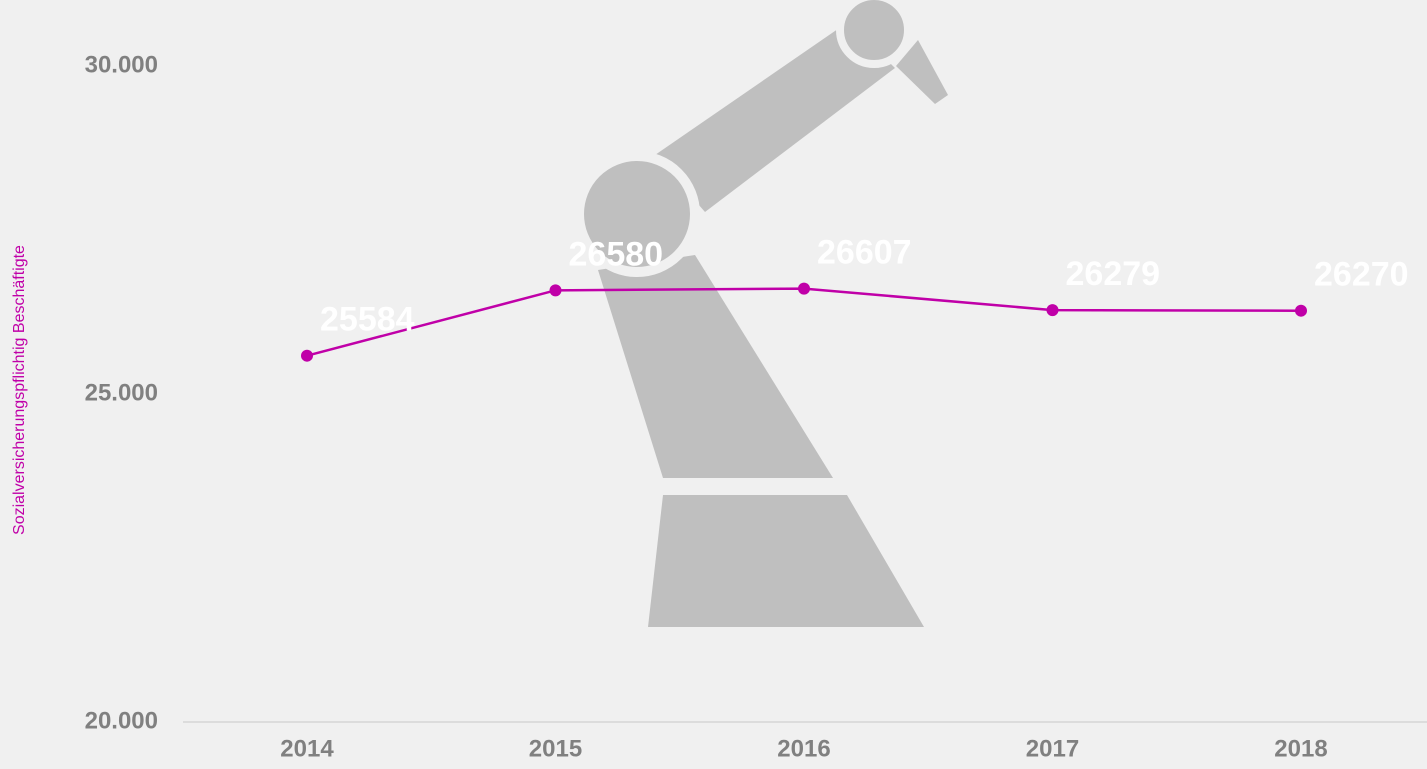 The height and width of the screenshot is (769, 1427). I want to click on y-tick-label: 20.000, so click(121, 720).